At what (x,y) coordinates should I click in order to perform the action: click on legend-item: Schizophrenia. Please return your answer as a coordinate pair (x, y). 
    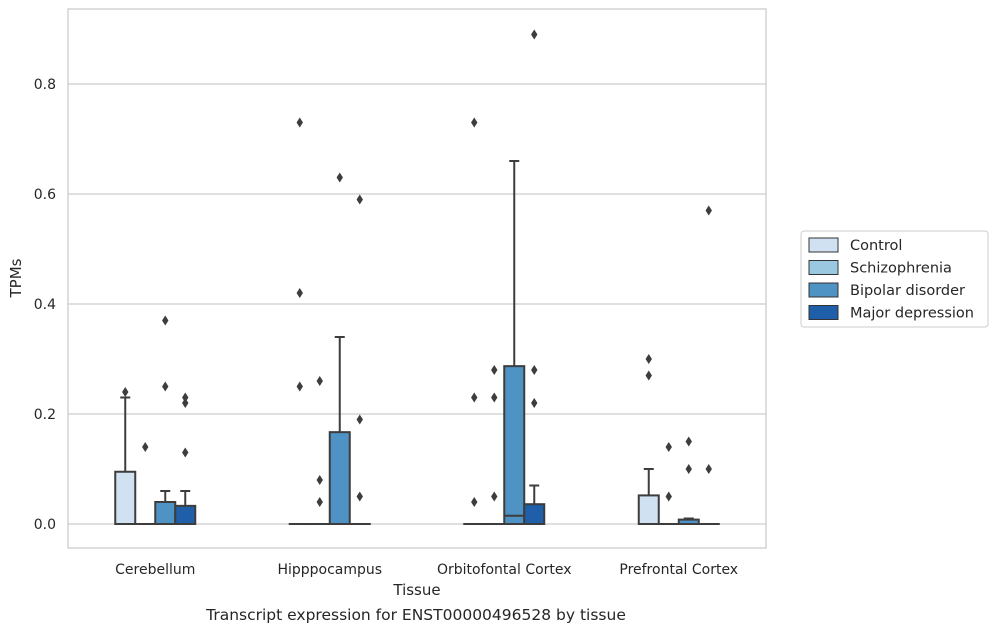
    Looking at the image, I should click on (880, 268).